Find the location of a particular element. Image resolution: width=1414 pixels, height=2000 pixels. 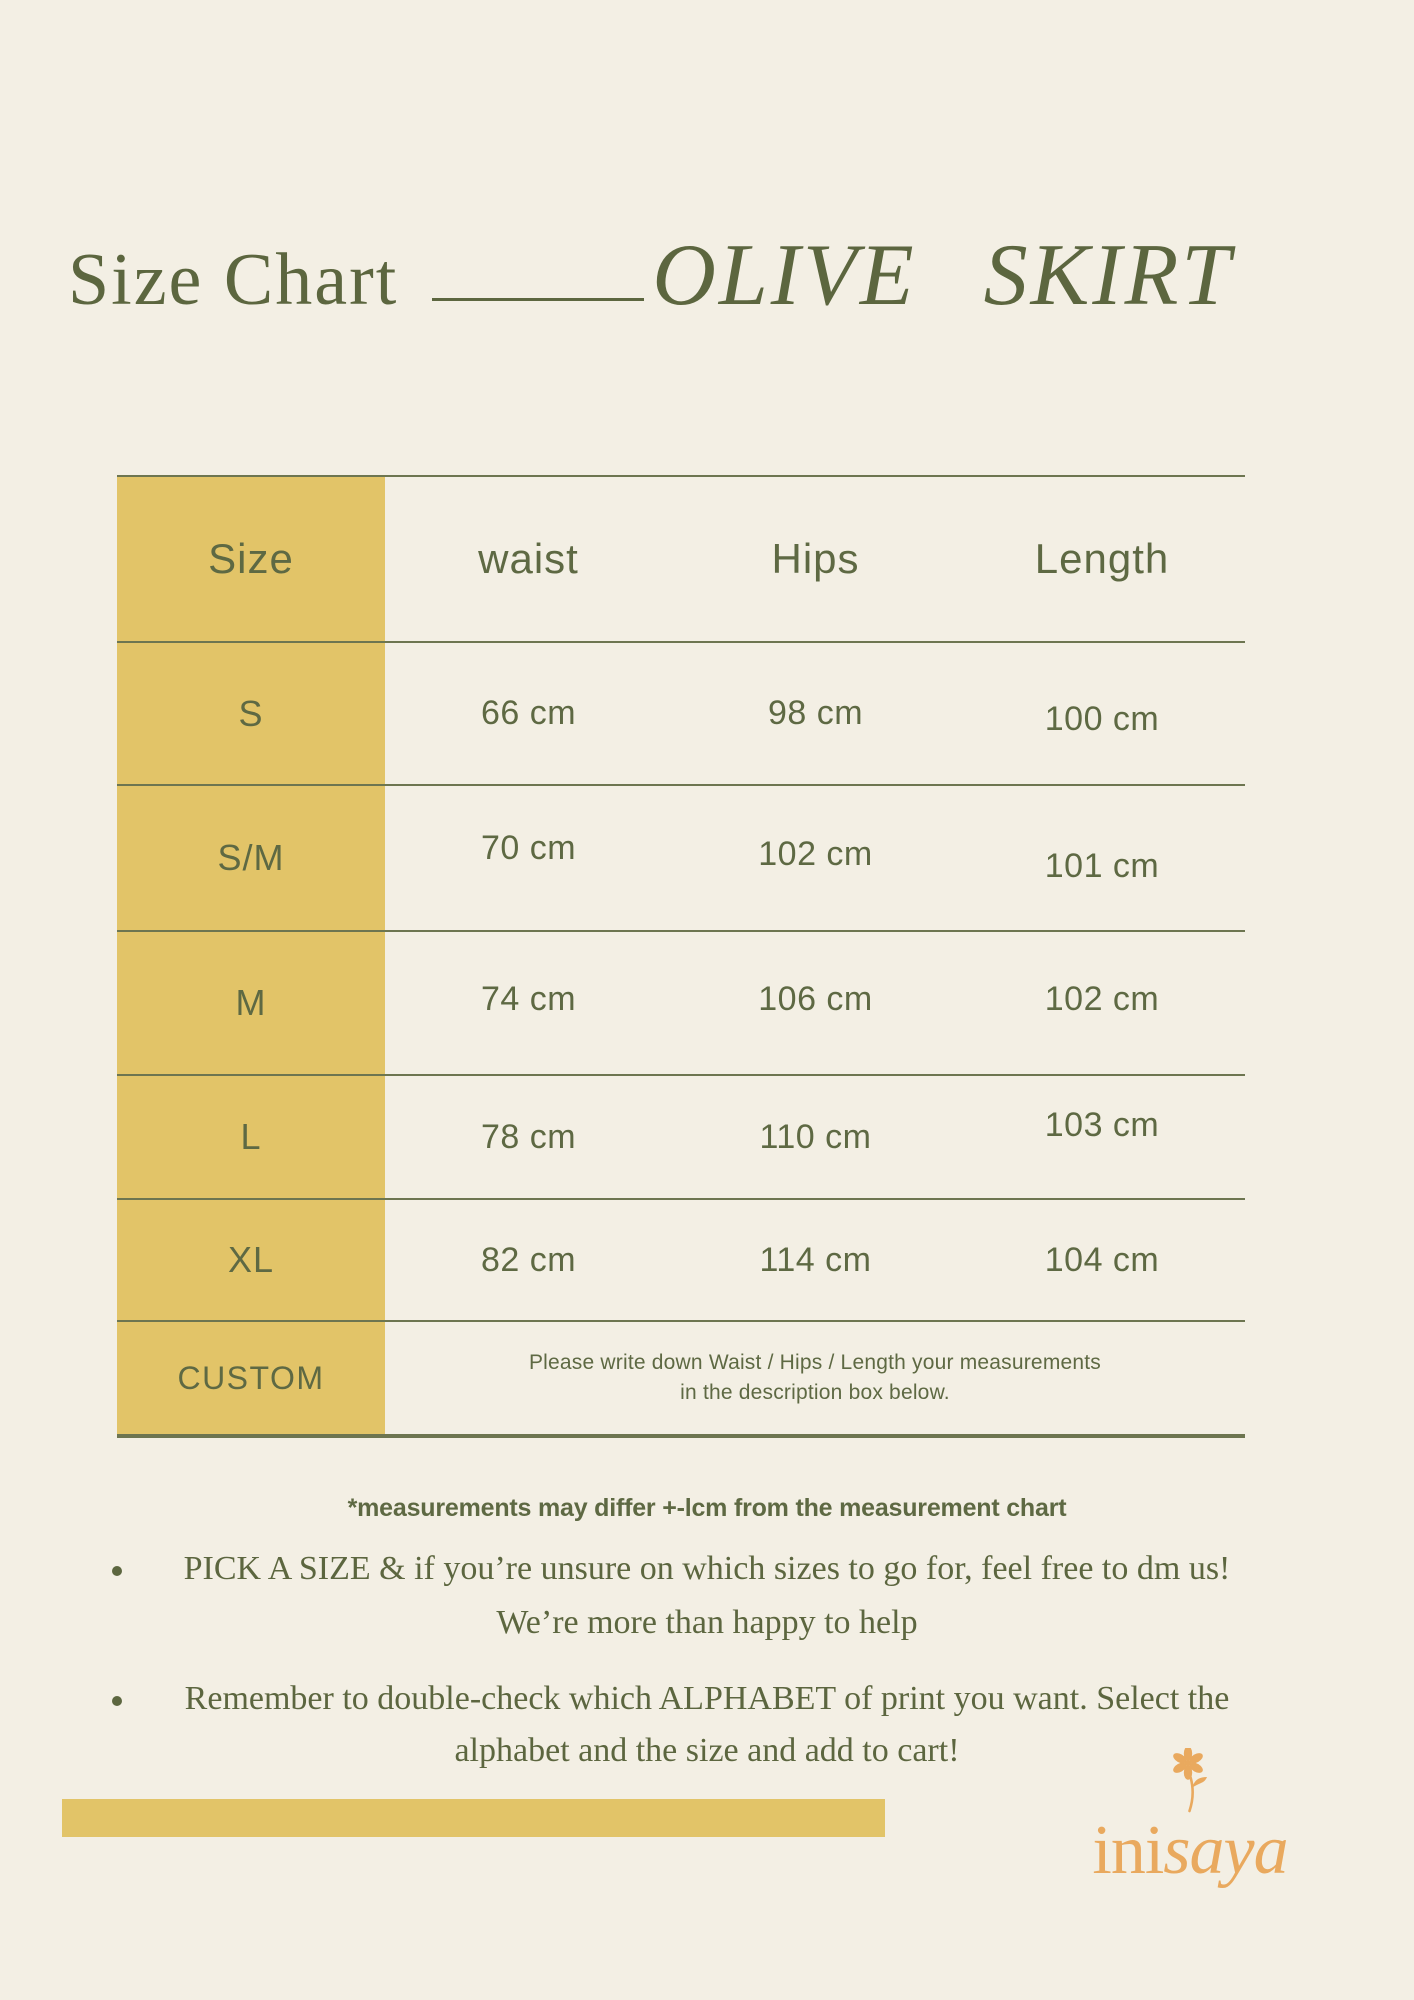

column-header-hips: Hips is located at coordinates (815, 558).